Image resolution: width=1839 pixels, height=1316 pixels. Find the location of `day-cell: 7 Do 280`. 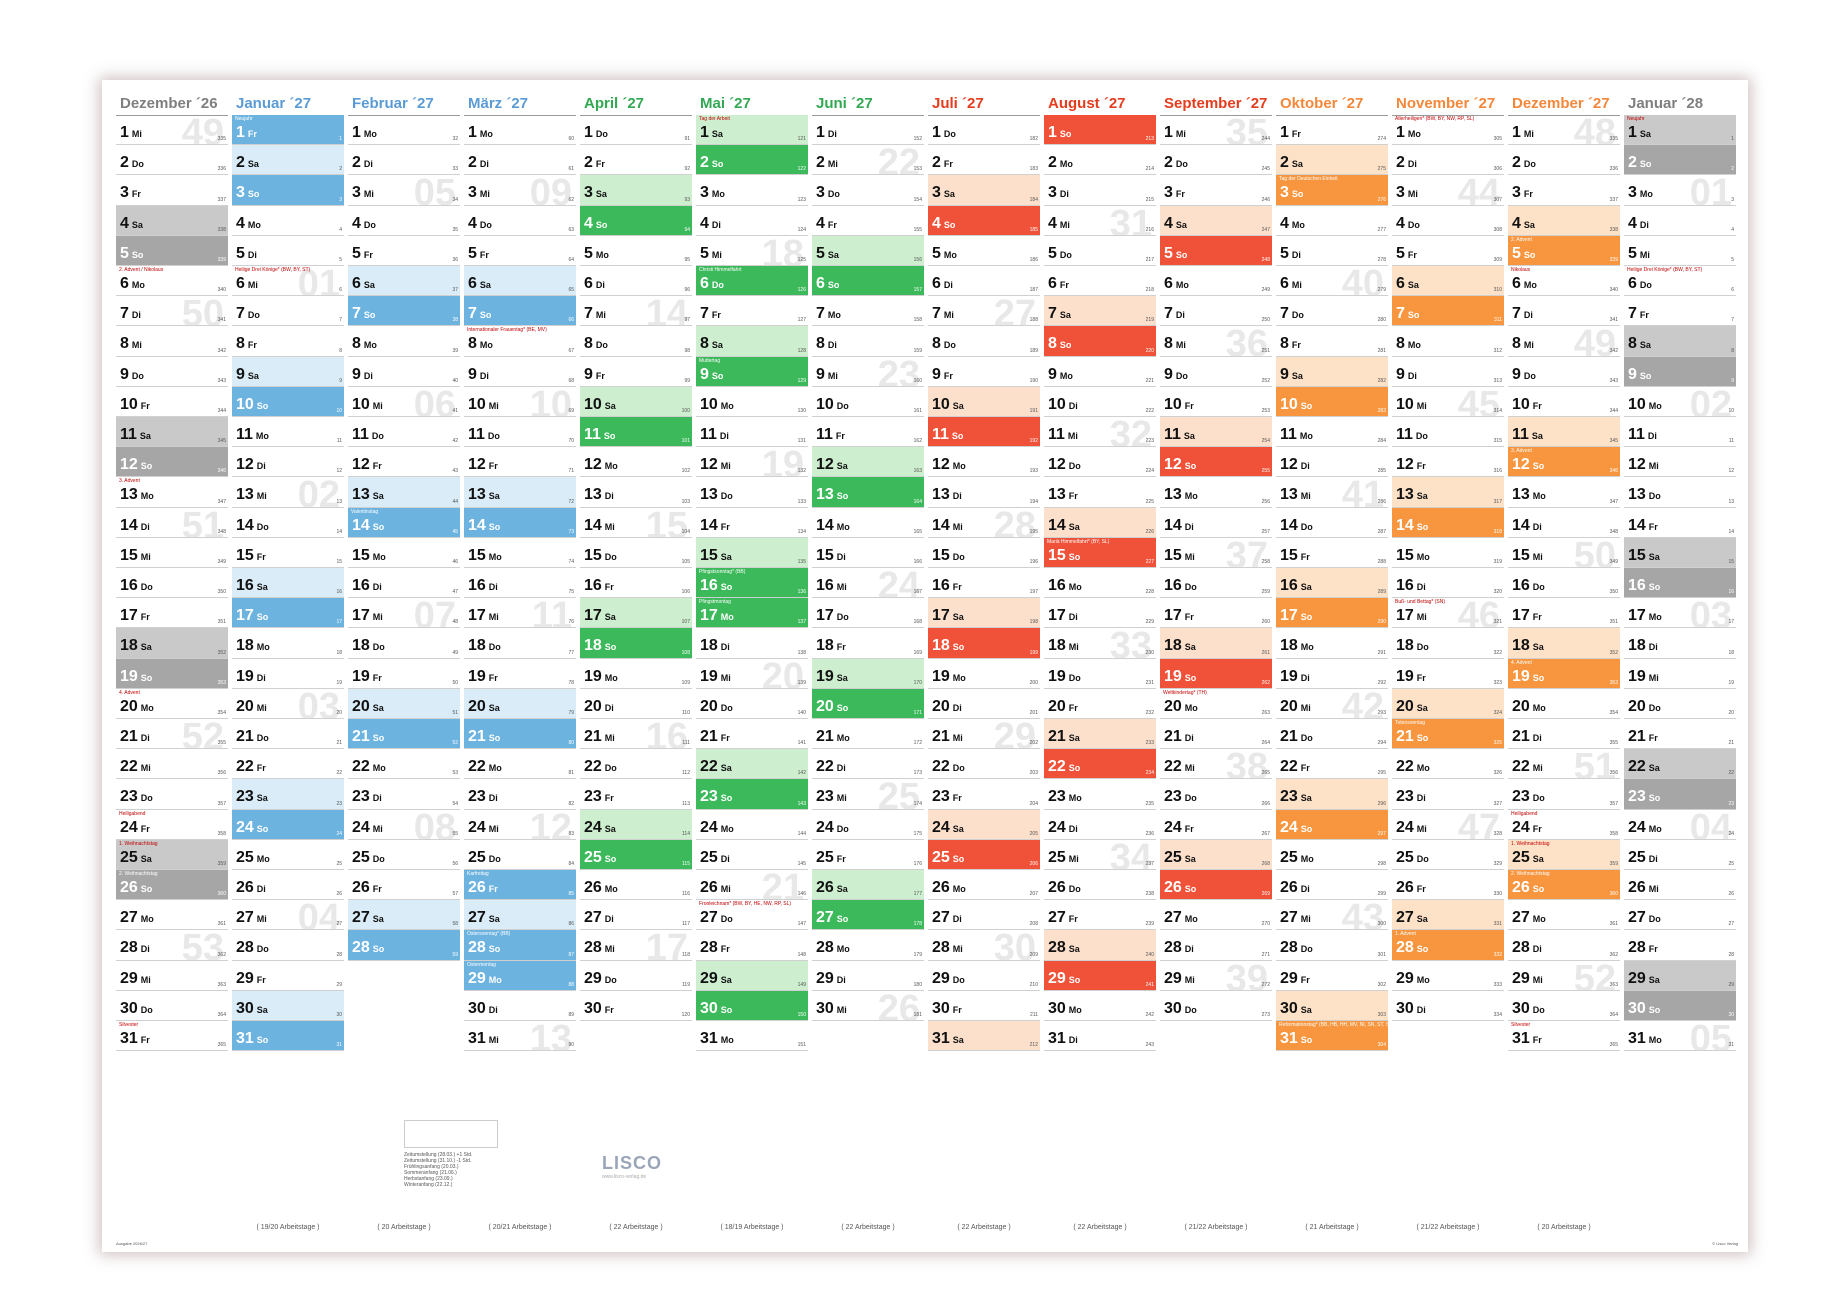

day-cell: 7 Do 280 is located at coordinates (1332, 311).